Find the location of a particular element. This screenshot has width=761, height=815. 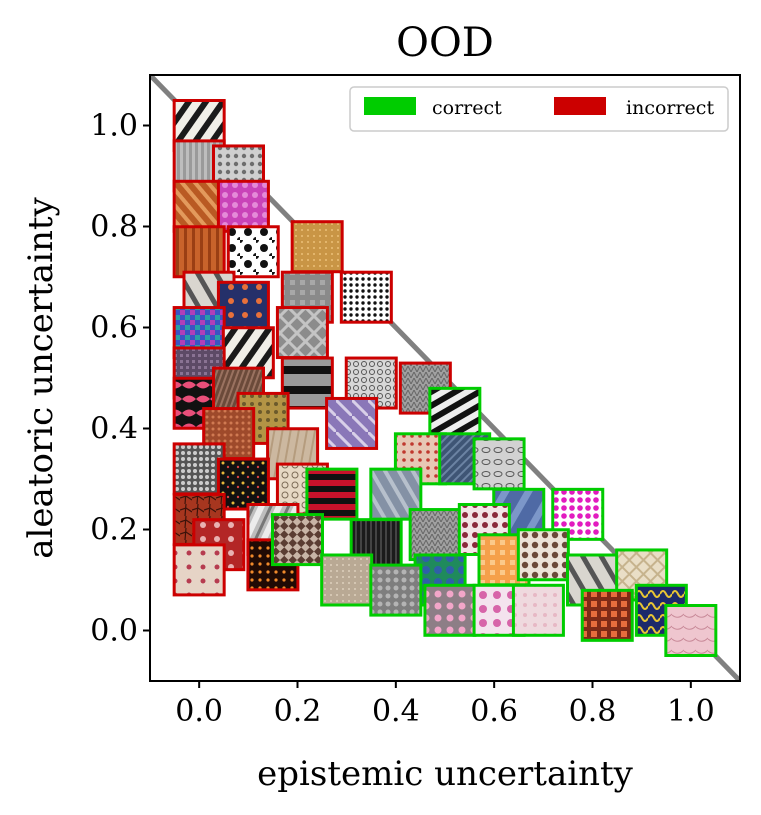

x-axis-ticks: 0.0 0.2 0.4 0.6 0.8 1.0 is located at coordinates (445, 705).